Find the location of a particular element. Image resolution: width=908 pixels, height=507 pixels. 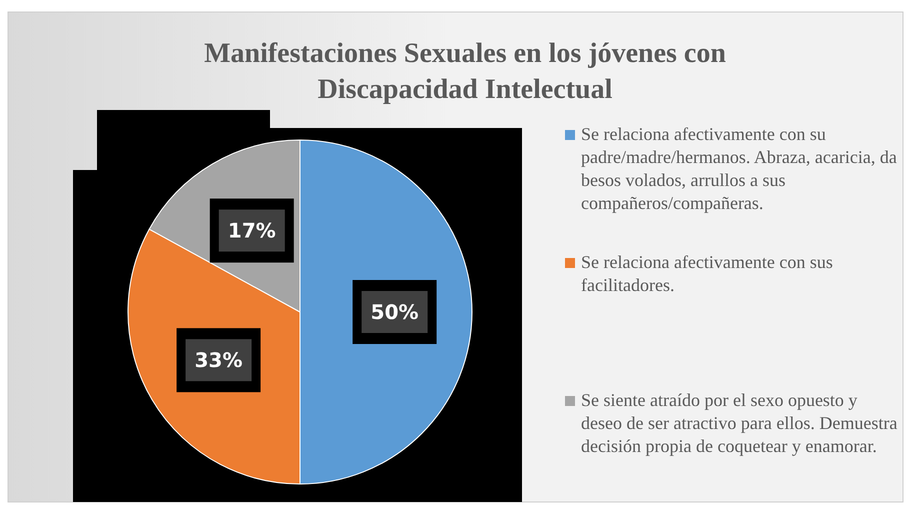

legend-label: Se relaciona afectivamente con sus facilitadores. is located at coordinates (707, 273).